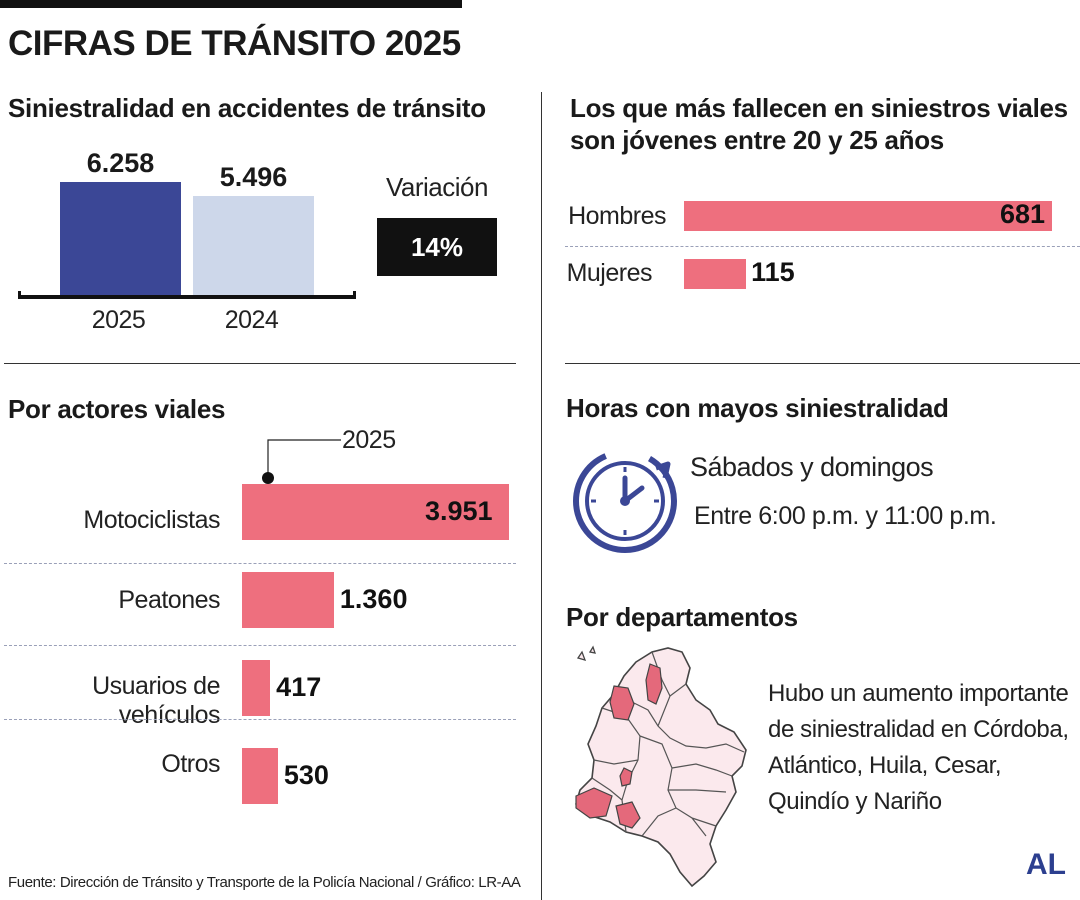 The height and width of the screenshot is (900, 1080). What do you see at coordinates (187, 297) in the screenshot?
I see `bar-baseline` at bounding box center [187, 297].